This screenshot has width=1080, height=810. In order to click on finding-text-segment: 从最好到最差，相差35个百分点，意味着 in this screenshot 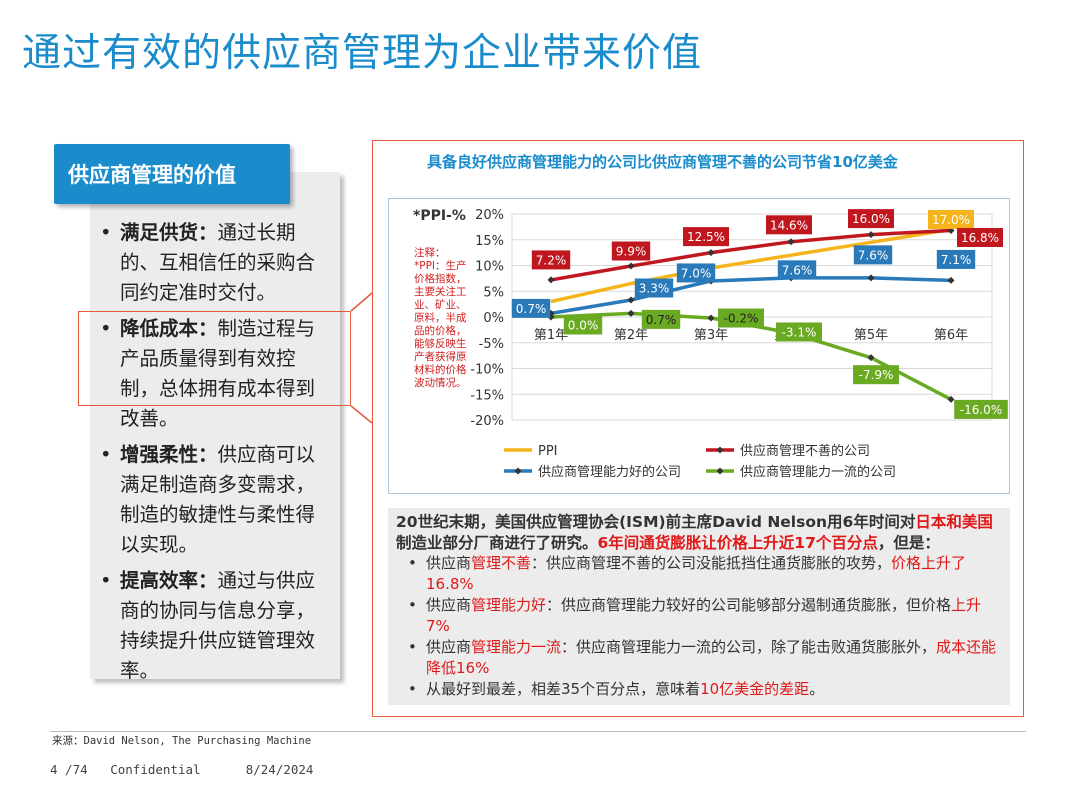, I will do `click(563, 689)`.